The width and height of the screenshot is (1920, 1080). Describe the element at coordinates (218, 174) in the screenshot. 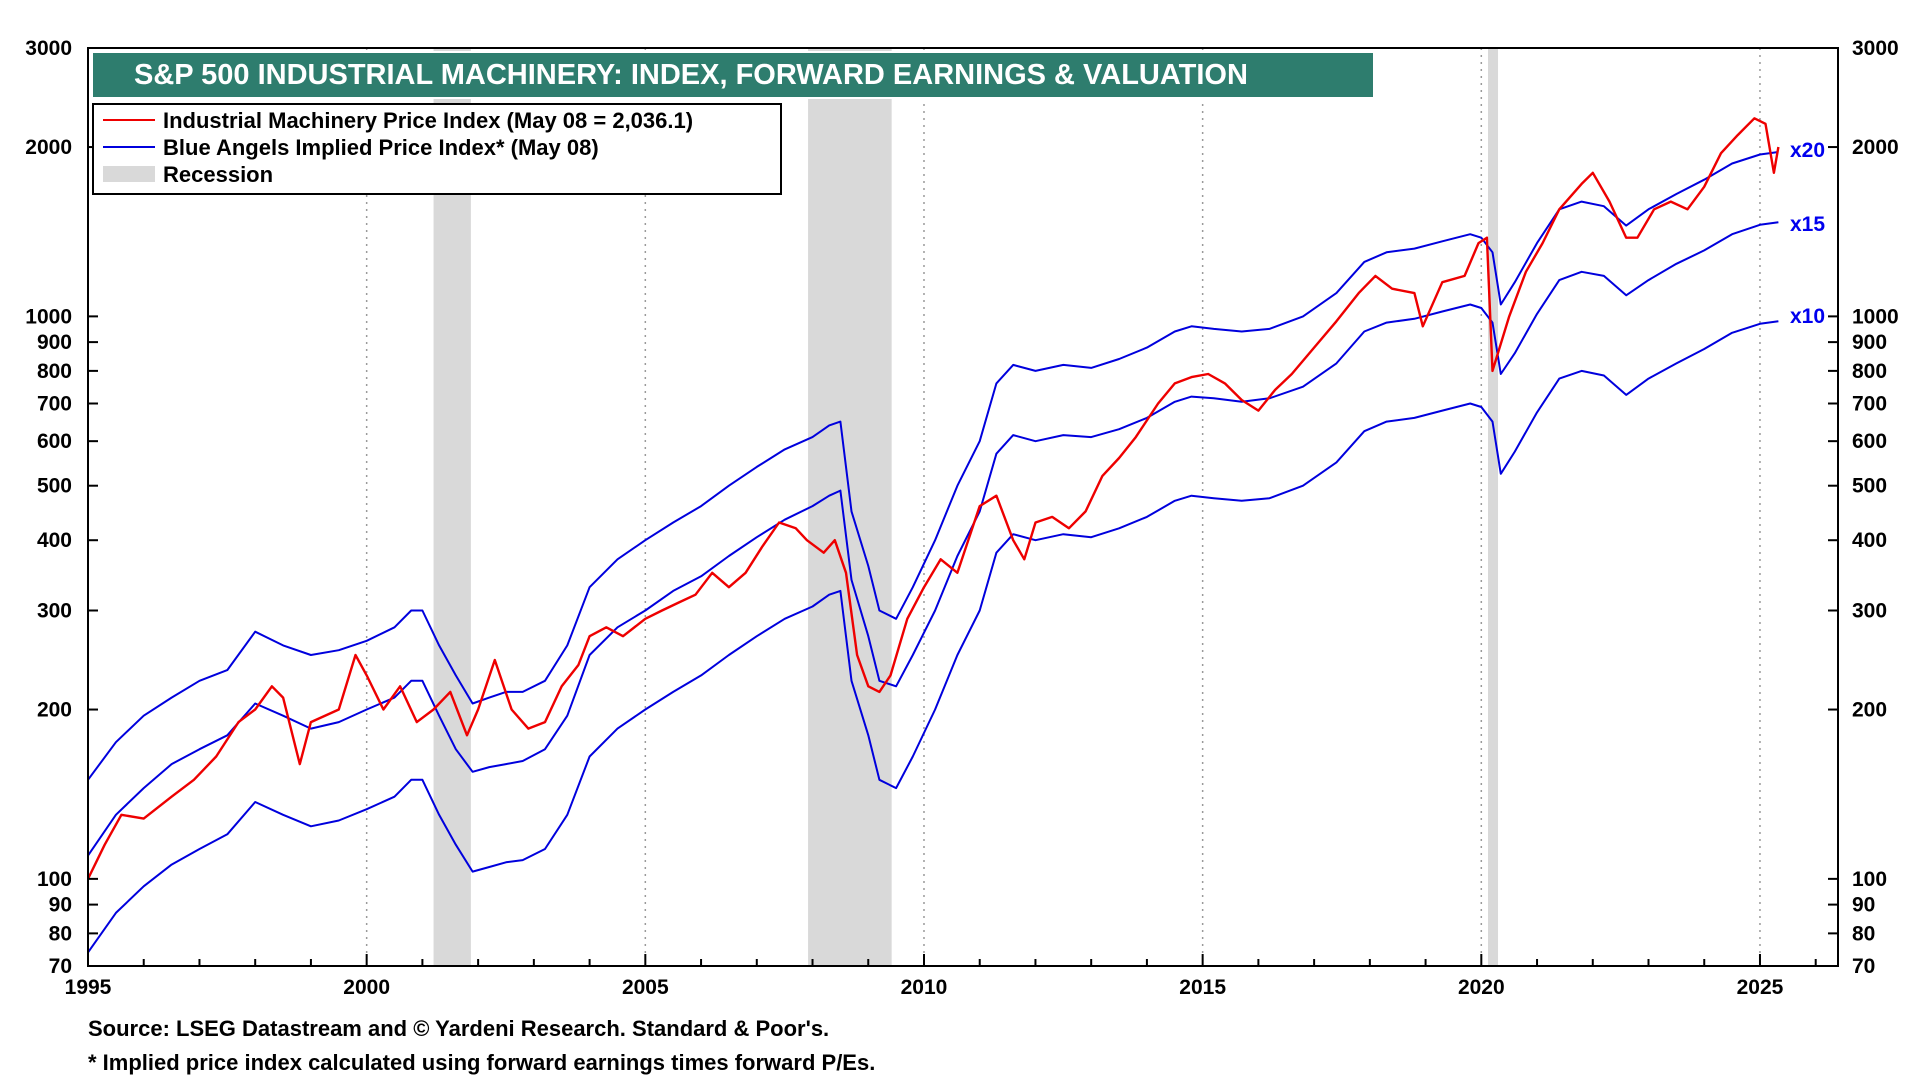

I see `legend-label-recession: Recession` at that location.